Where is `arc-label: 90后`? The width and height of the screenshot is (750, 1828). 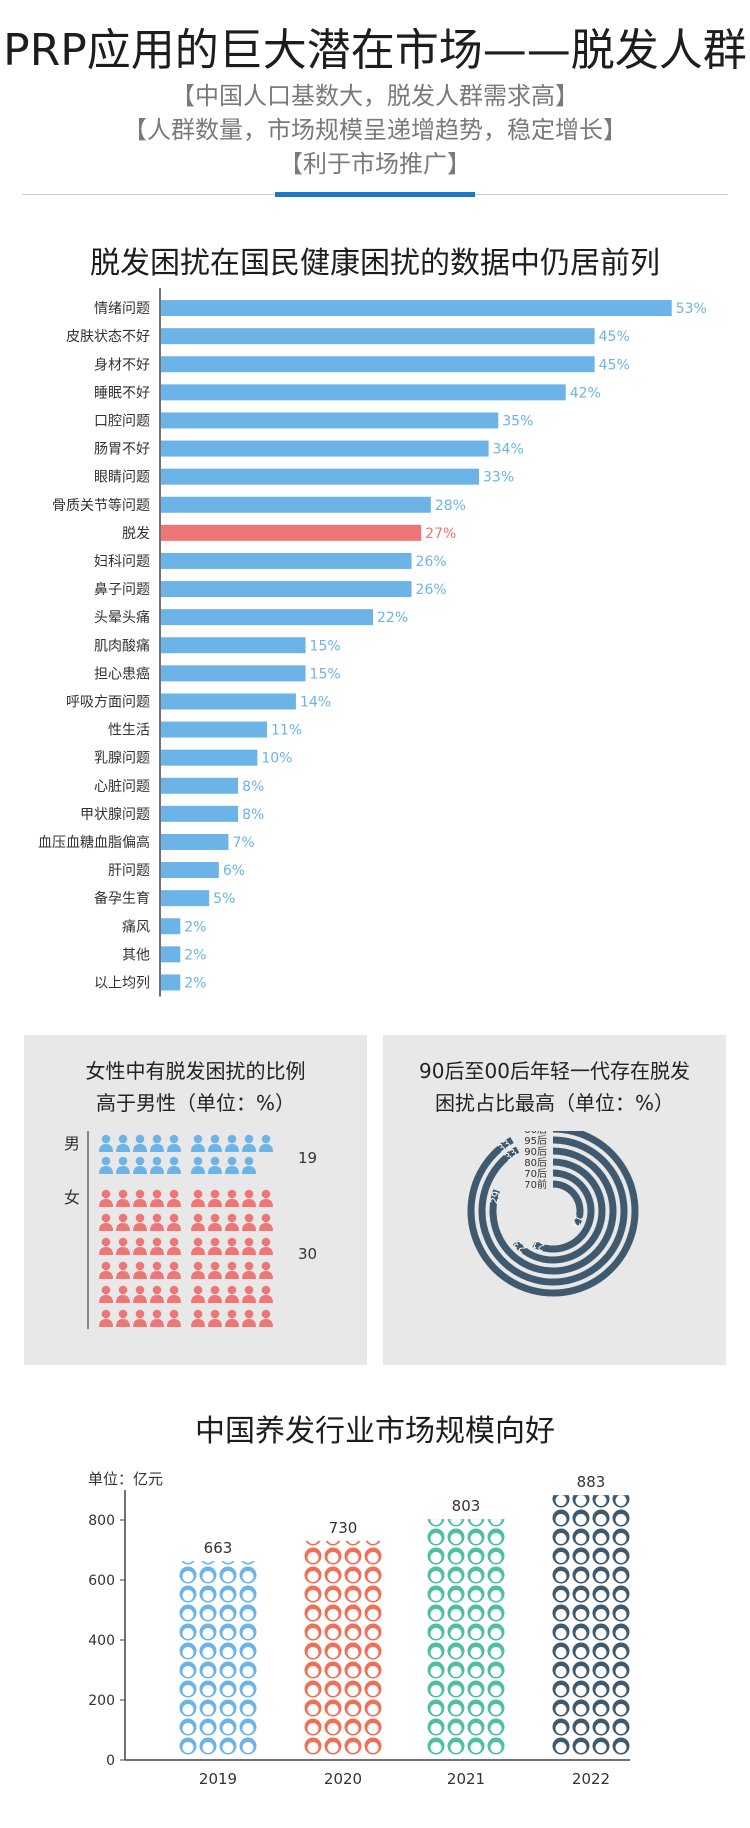 arc-label: 90后 is located at coordinates (535, 1152).